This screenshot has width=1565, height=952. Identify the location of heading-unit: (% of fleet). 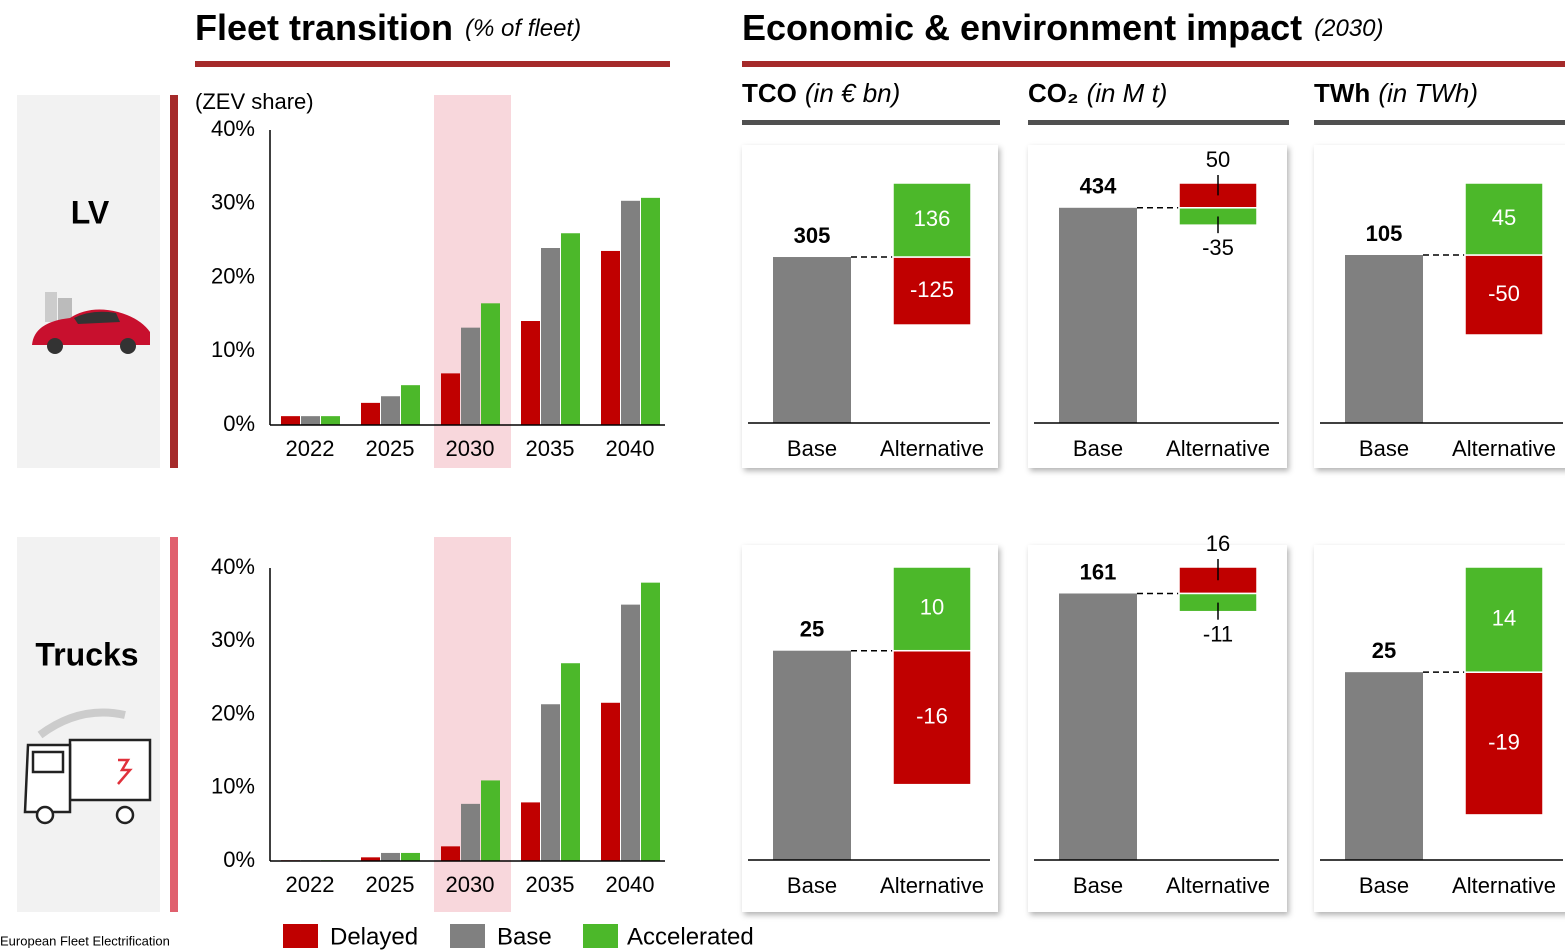
(523, 28).